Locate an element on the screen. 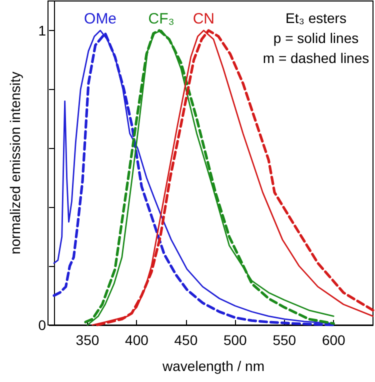  y-tick-label: 0 is located at coordinates (42, 325).